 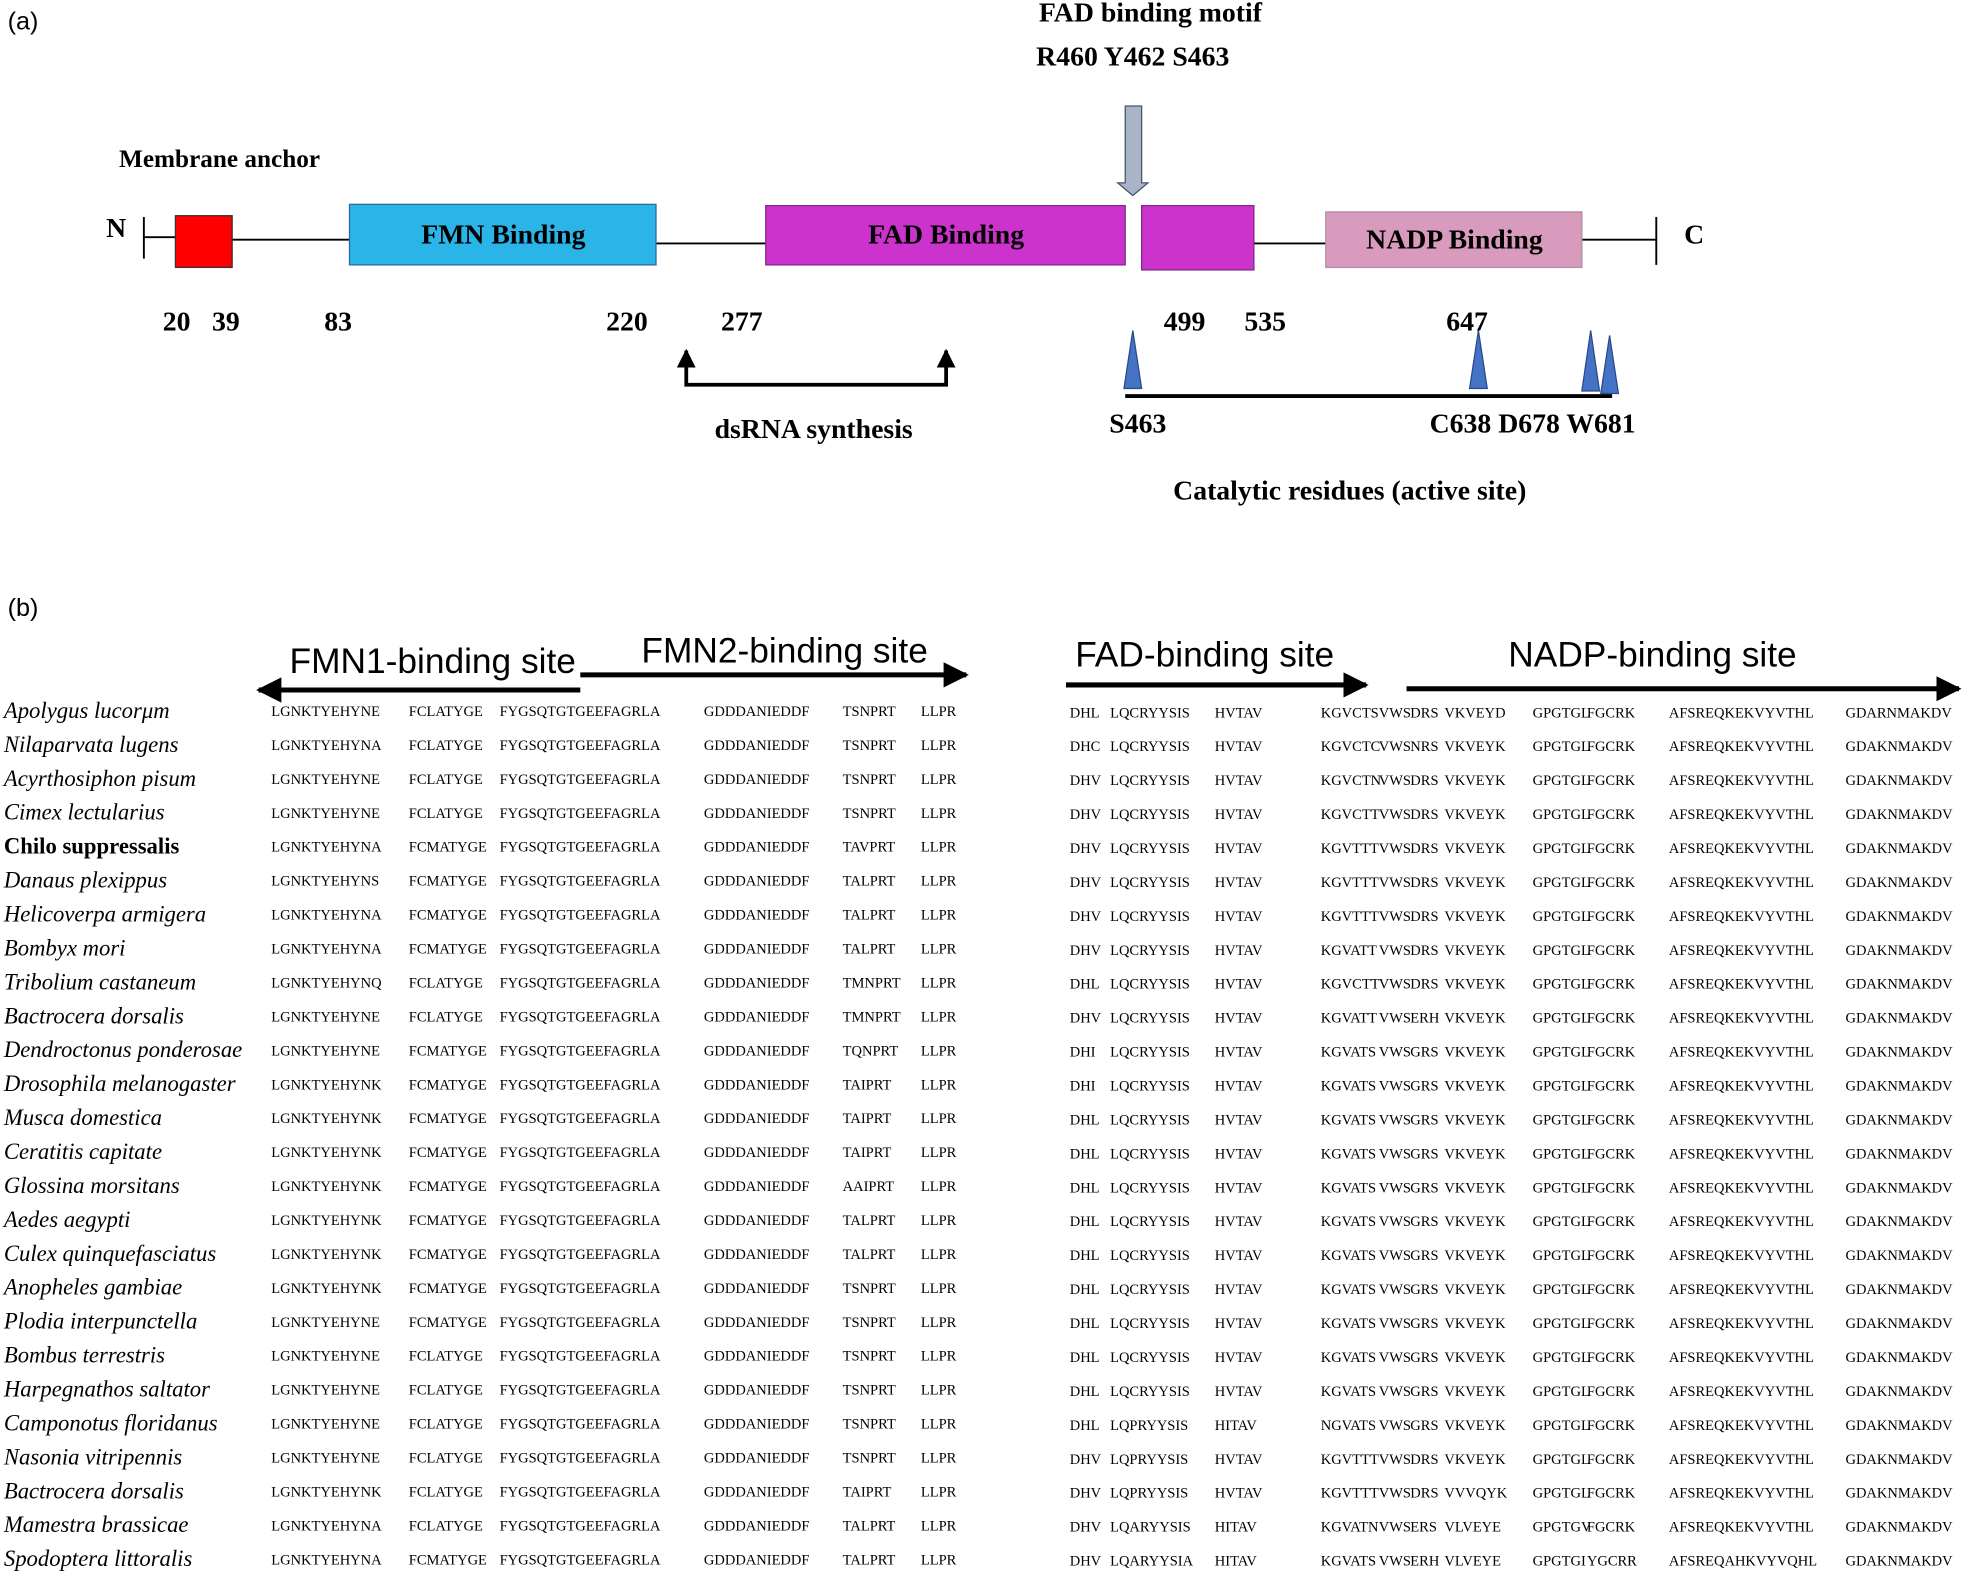 I want to click on sequence: YGCRR, so click(x=1612, y=1562).